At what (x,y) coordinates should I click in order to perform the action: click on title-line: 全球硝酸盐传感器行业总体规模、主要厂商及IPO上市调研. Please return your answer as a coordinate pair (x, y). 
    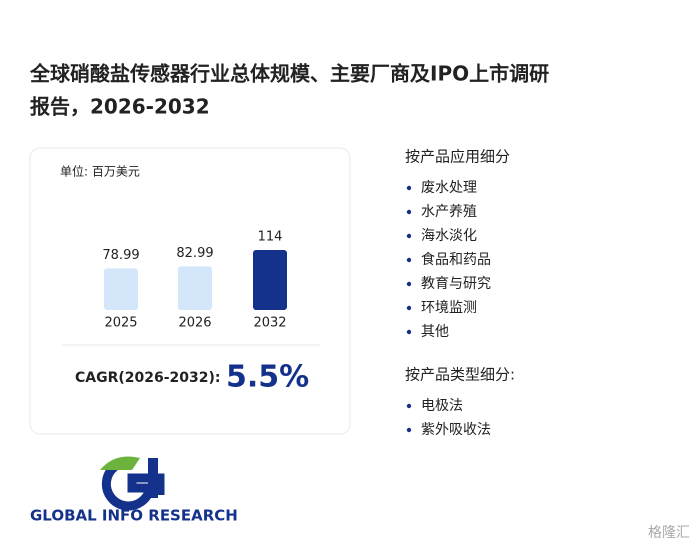
    Looking at the image, I should click on (289, 74).